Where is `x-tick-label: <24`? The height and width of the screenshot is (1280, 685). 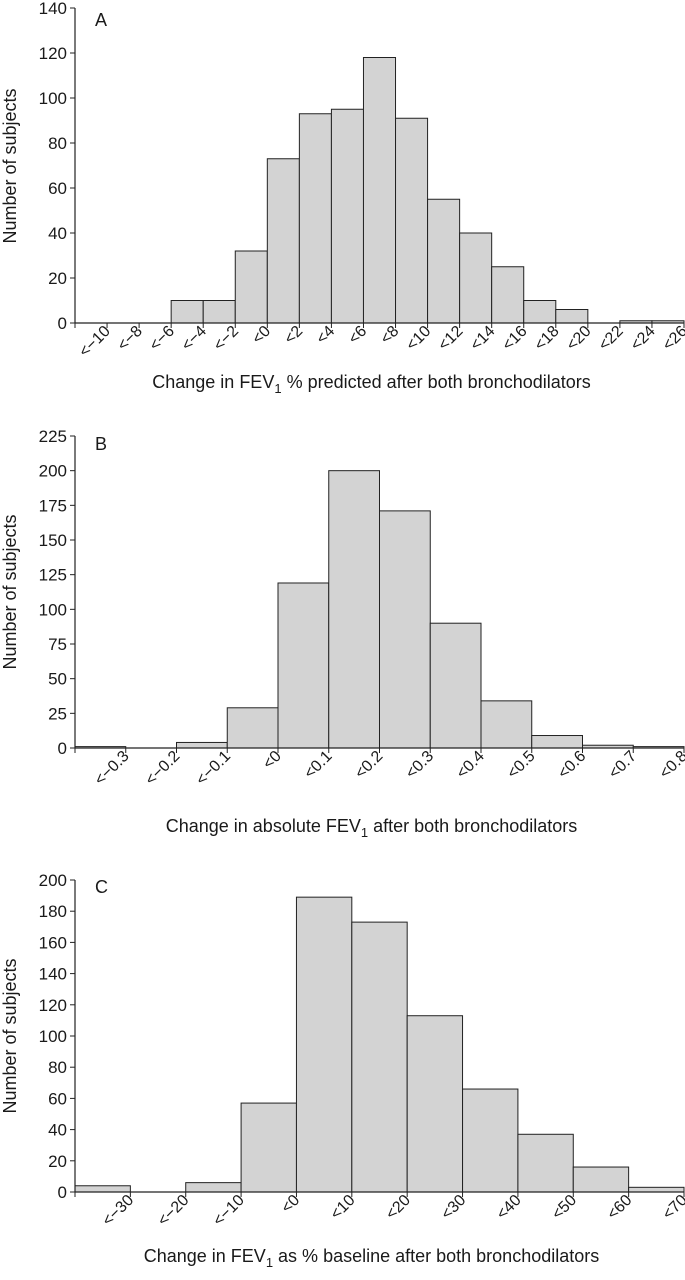
x-tick-label: <24 is located at coordinates (643, 338).